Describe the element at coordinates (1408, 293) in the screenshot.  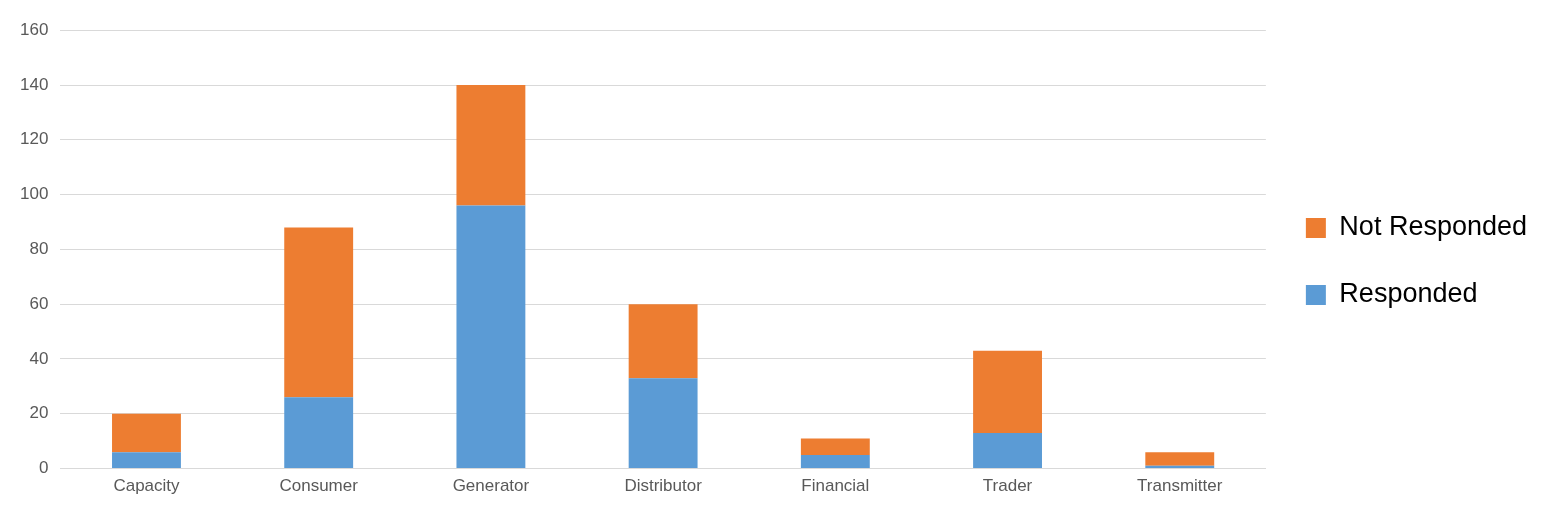
I see `legend-label: Responded` at that location.